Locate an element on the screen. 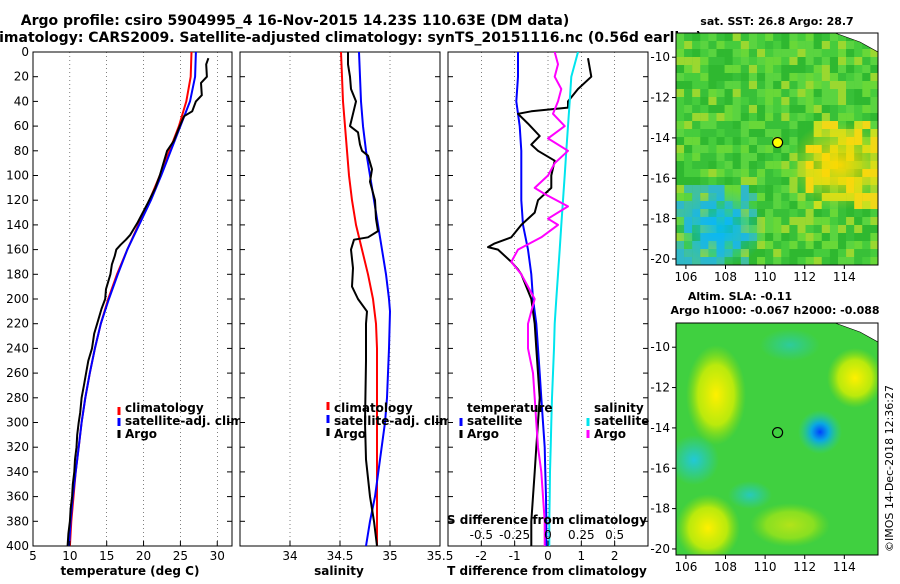  x-tick-label: 34.5 is located at coordinates (340, 556).